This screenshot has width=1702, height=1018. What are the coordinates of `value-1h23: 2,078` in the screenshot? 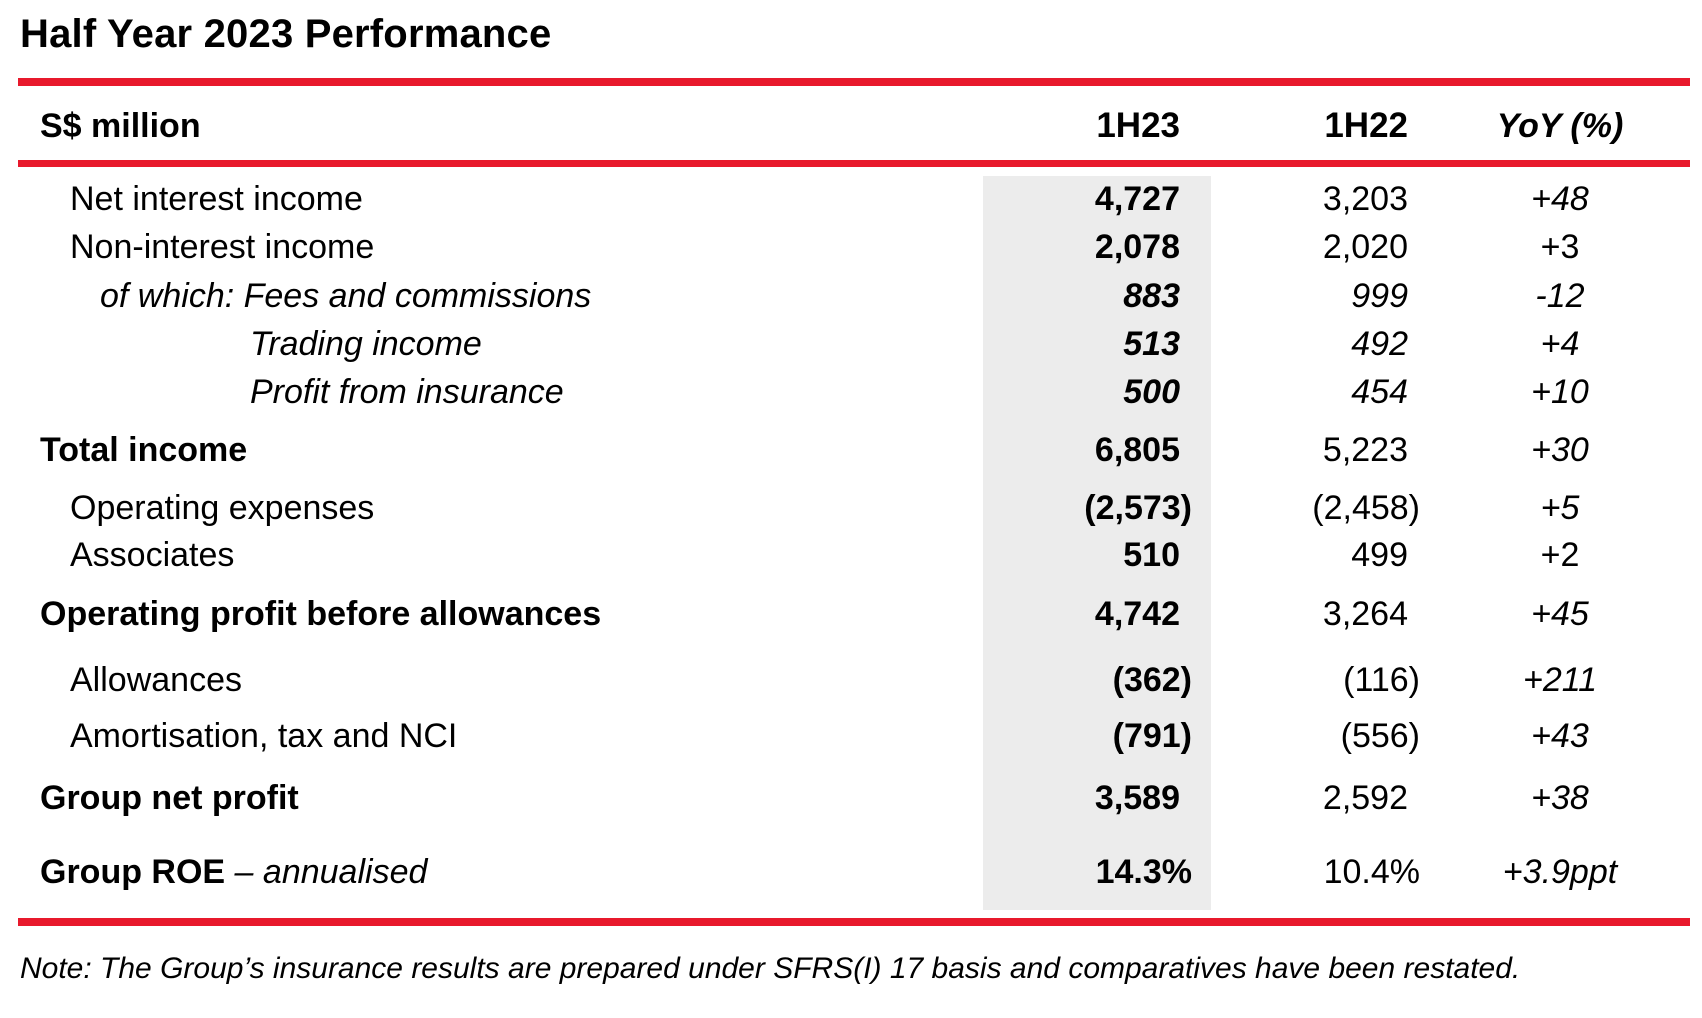 It's located at (1137, 247).